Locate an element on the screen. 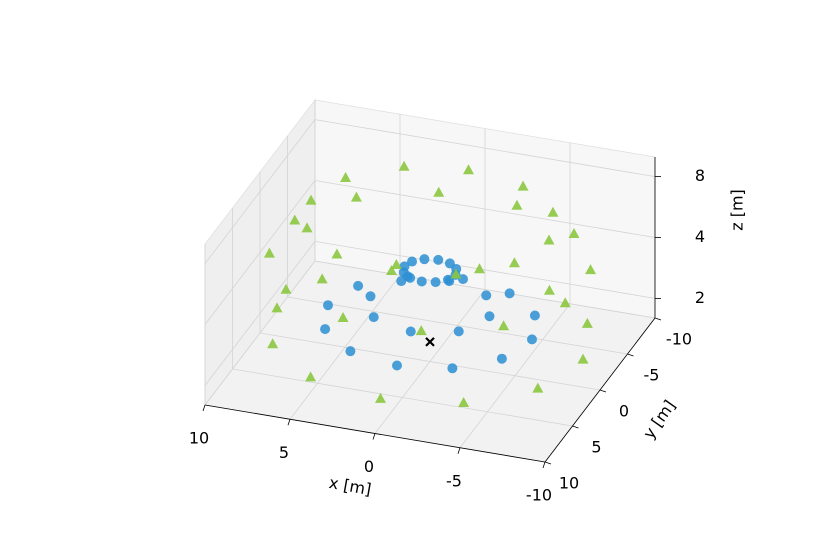  z-tick-label: 8 is located at coordinates (700, 175).